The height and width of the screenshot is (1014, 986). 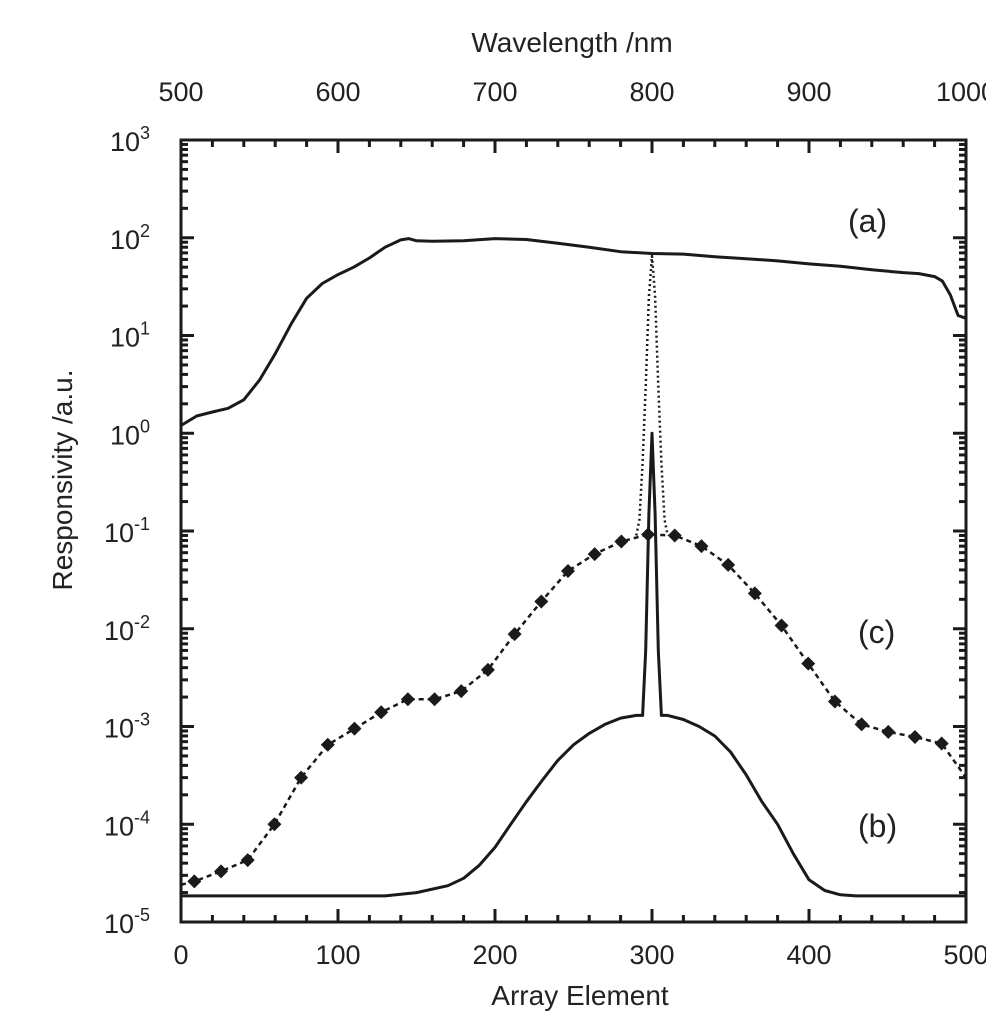 What do you see at coordinates (580, 995) in the screenshot?
I see `x-axis-title: Array Element` at bounding box center [580, 995].